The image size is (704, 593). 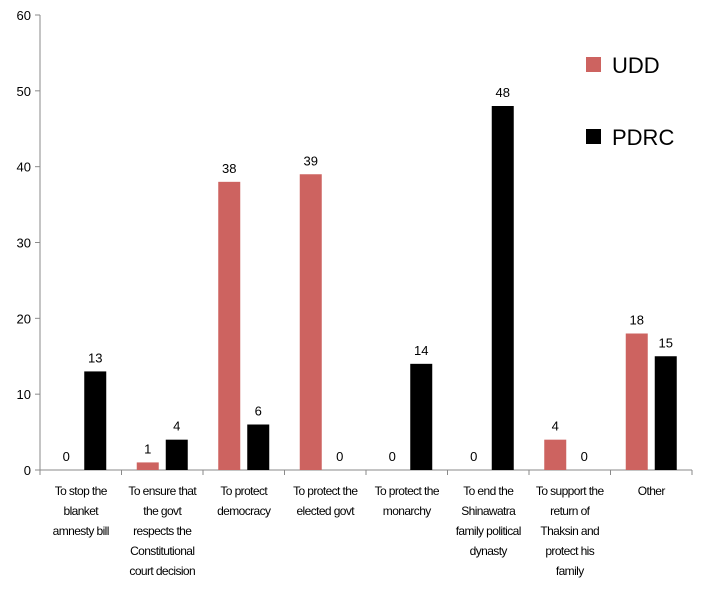 What do you see at coordinates (258, 411) in the screenshot?
I see `data-label-pdrc: 6` at bounding box center [258, 411].